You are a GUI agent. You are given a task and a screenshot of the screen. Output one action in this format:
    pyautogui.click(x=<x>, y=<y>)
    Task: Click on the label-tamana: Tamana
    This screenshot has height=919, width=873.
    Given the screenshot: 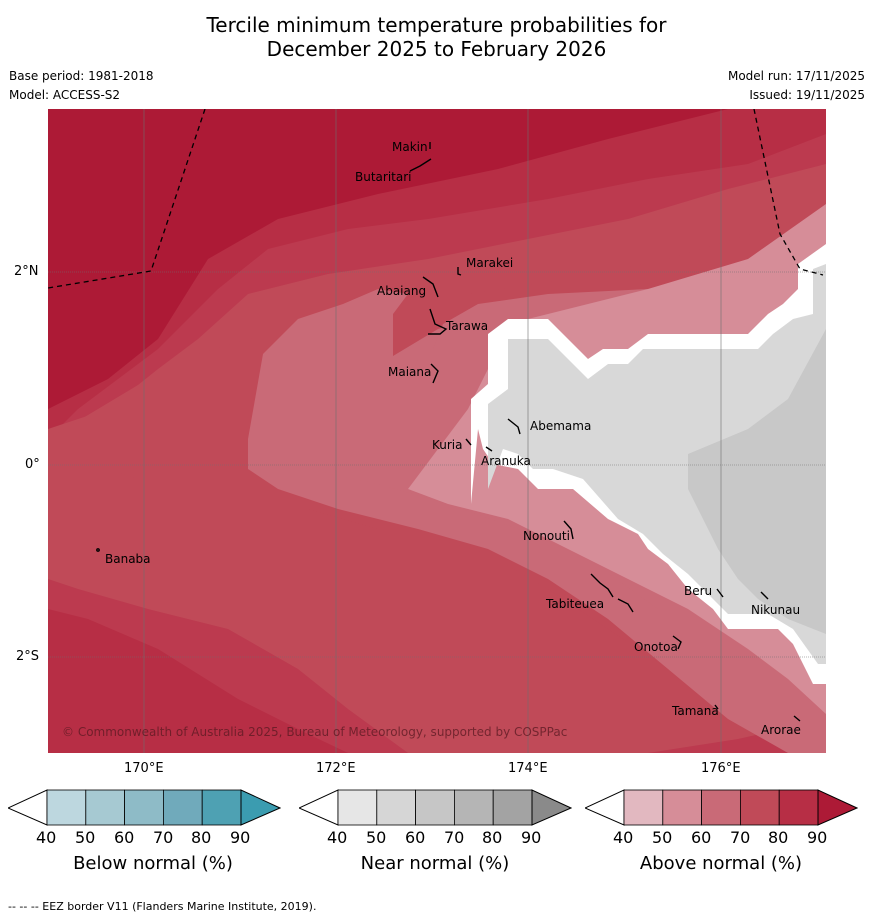 What is the action you would take?
    pyautogui.click(x=695, y=711)
    